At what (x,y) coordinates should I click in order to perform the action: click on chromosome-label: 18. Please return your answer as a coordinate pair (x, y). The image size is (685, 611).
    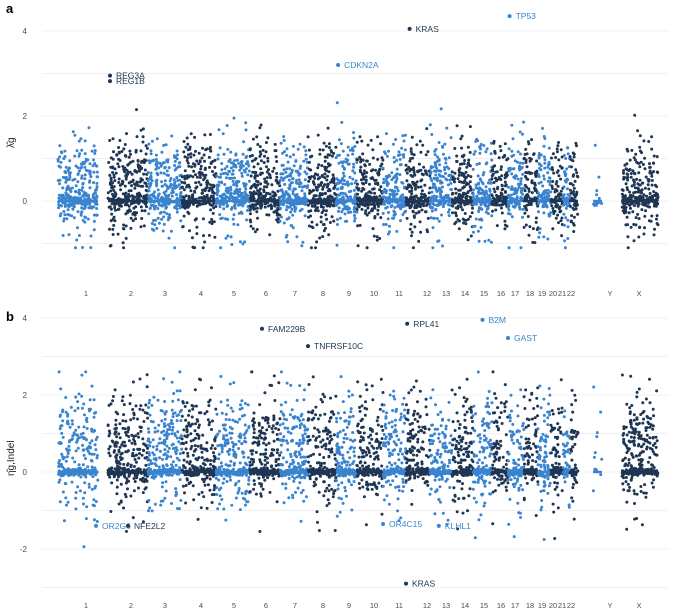
    Looking at the image, I should click on (530, 293).